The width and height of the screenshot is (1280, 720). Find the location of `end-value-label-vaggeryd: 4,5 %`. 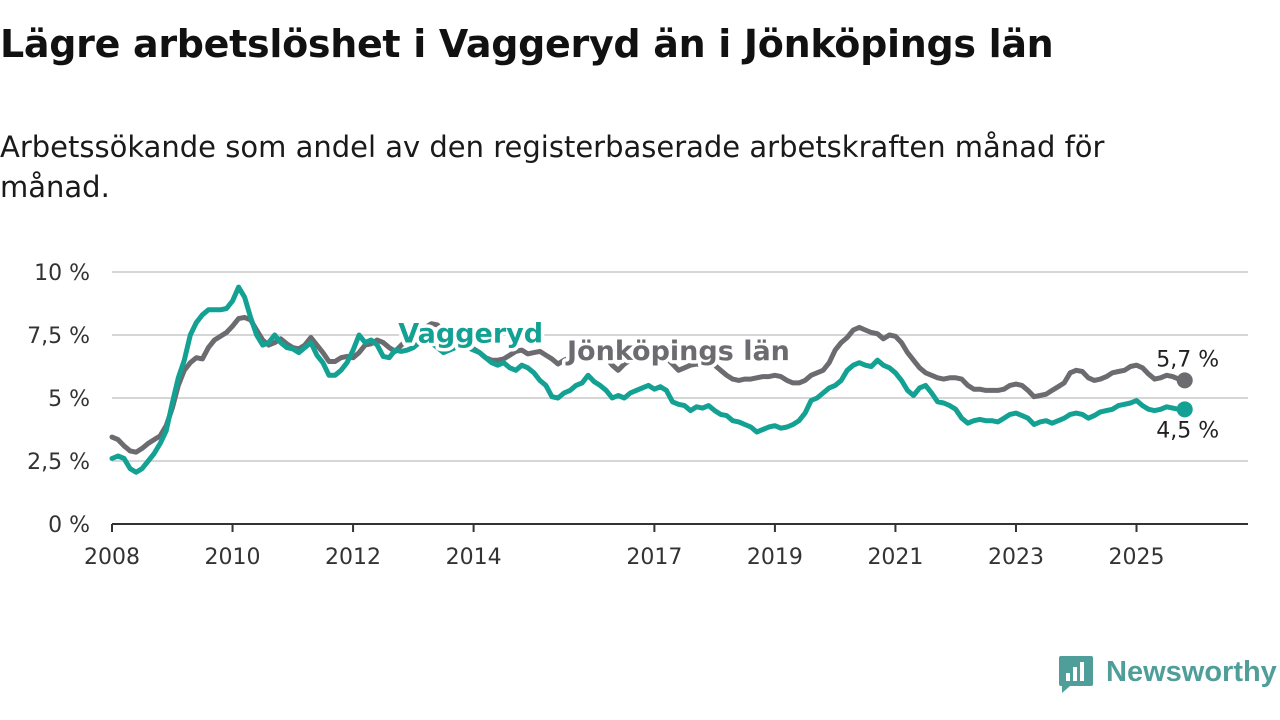

end-value-label-vaggeryd: 4,5 % is located at coordinates (1187, 430).